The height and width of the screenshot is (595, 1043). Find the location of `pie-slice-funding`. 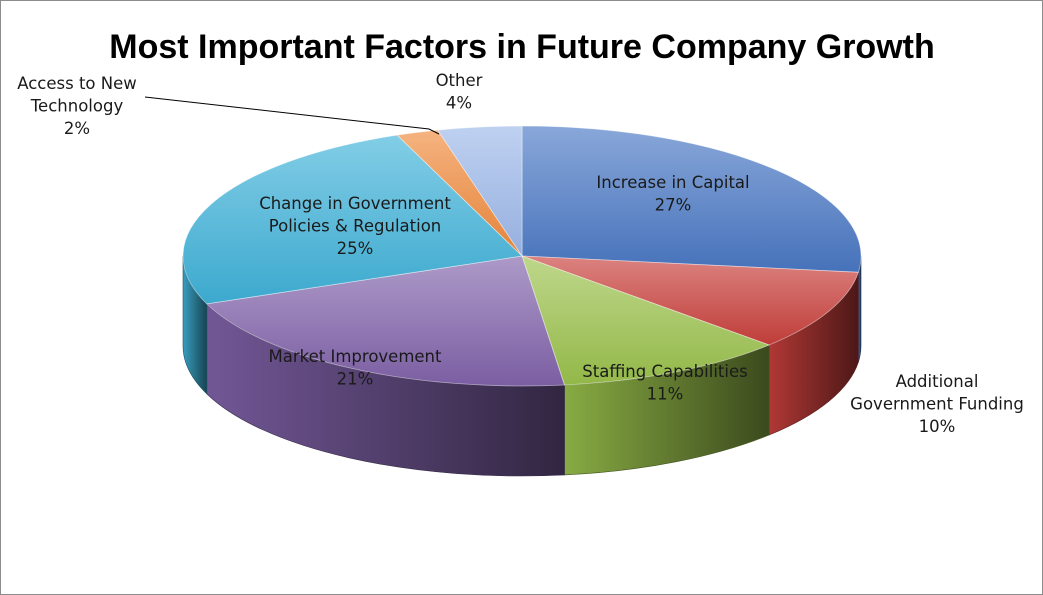

pie-slice-funding is located at coordinates (690, 300).